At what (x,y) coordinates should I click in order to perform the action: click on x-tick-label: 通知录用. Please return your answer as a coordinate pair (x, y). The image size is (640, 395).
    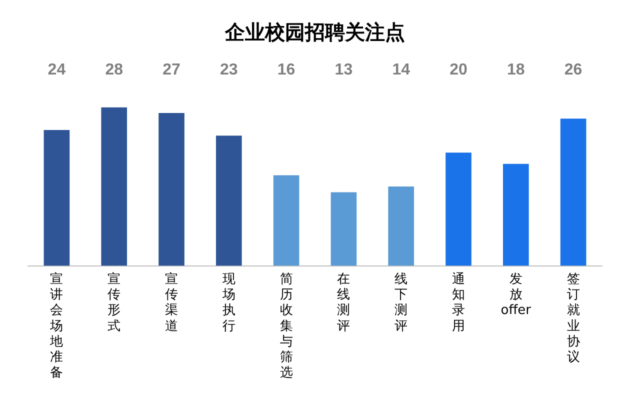
    Looking at the image, I should click on (458, 303).